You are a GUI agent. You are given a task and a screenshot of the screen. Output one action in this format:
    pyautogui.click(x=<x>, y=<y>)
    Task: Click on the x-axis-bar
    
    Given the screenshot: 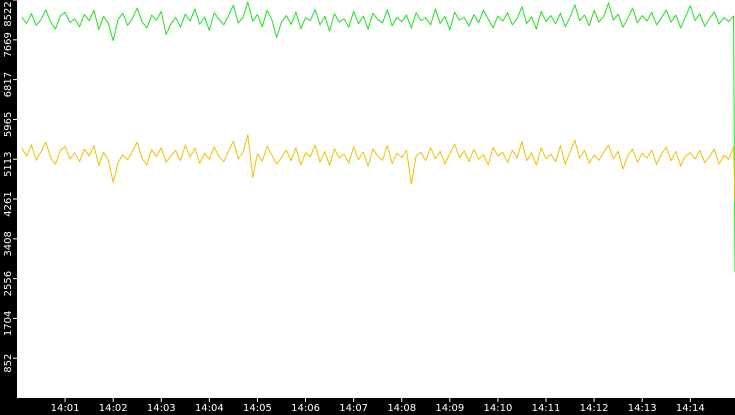 What is the action you would take?
    pyautogui.click(x=367, y=406)
    